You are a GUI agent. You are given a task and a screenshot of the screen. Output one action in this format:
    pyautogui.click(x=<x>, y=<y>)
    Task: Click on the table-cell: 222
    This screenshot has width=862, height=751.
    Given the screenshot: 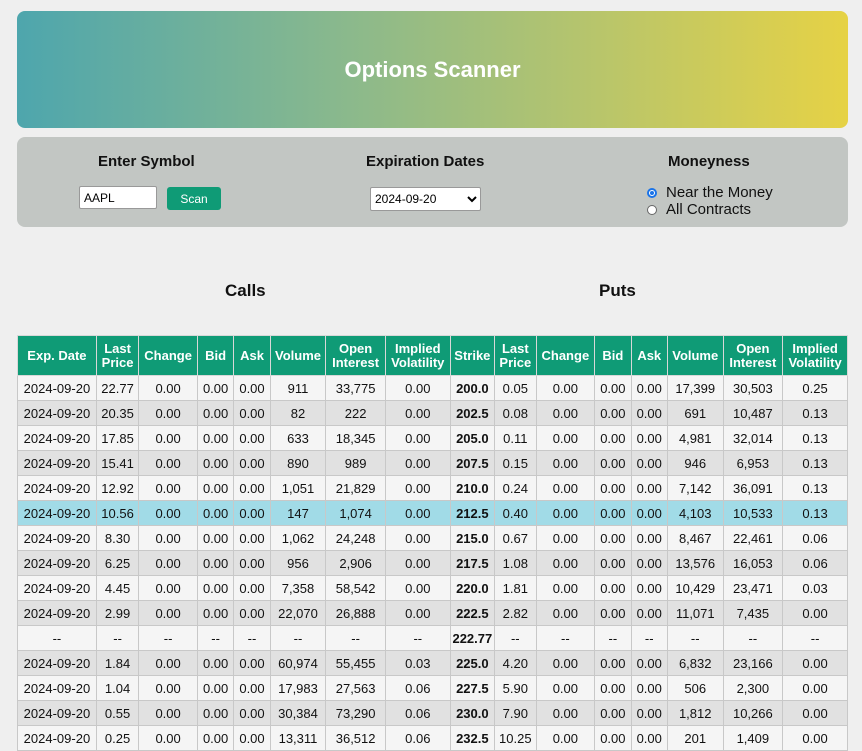 What is the action you would take?
    pyautogui.click(x=355, y=413)
    